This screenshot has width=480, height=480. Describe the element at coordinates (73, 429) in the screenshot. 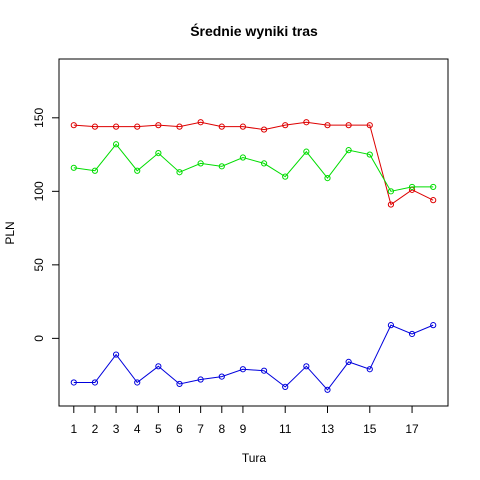

I see `x-tick-label: 1` at that location.